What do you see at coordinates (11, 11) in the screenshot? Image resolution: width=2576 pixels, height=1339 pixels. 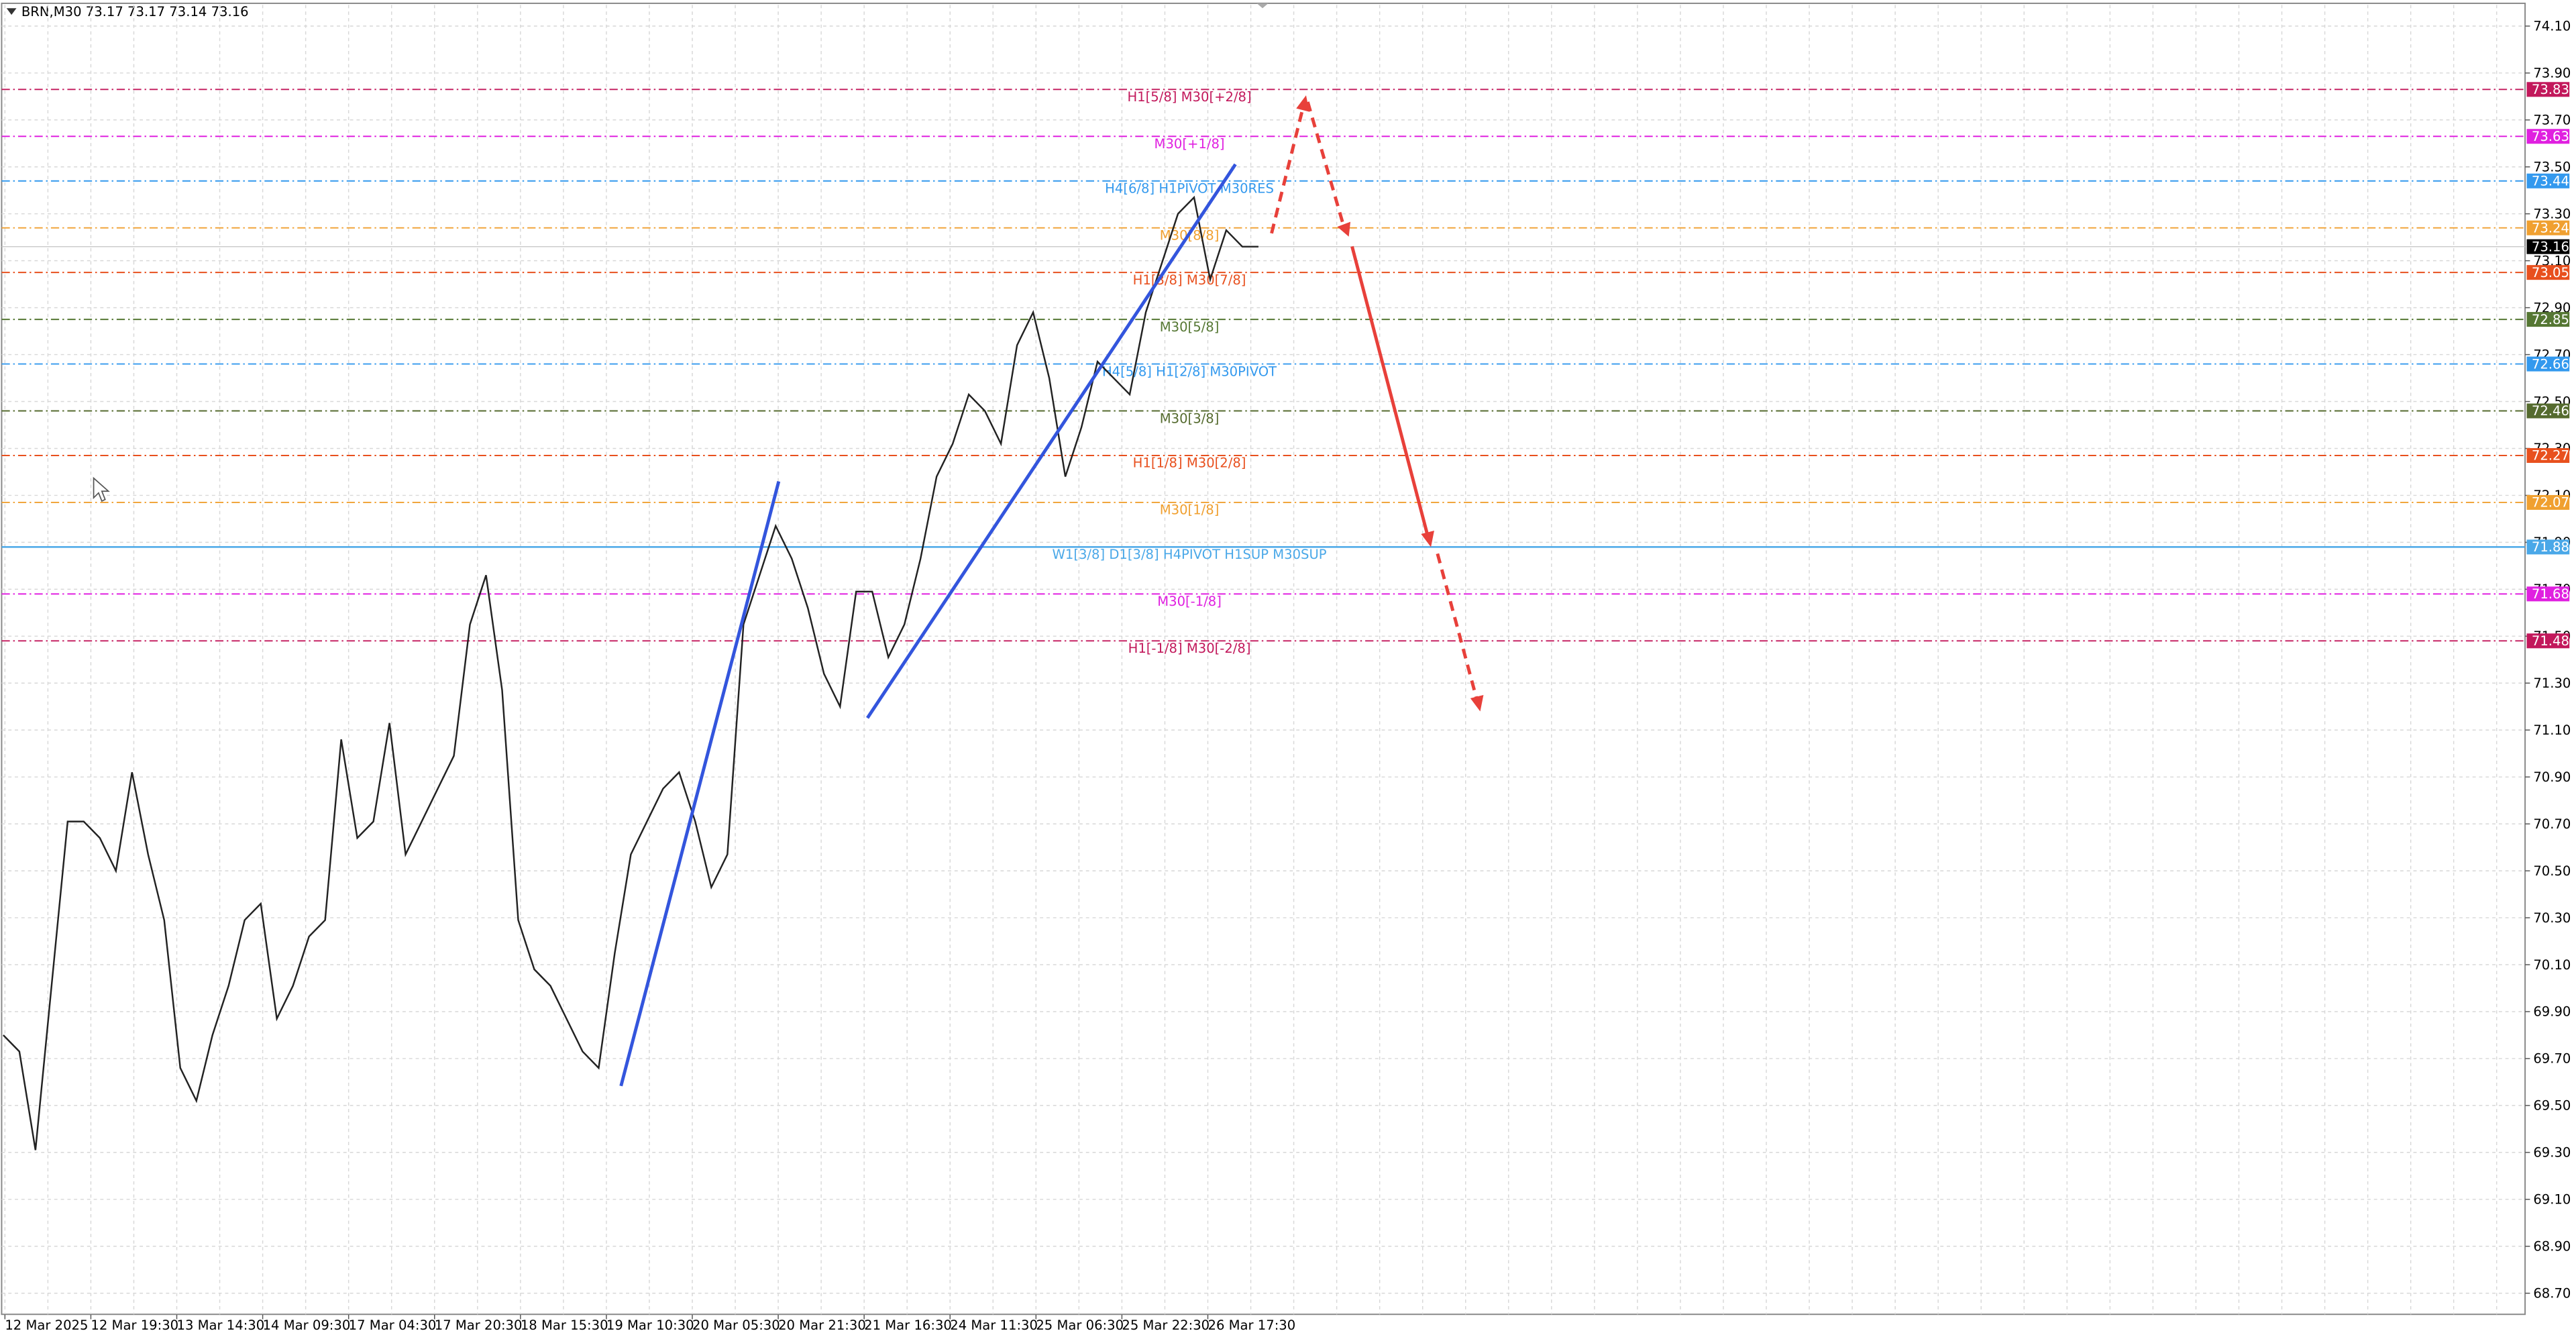 I see `menu-triangle` at bounding box center [11, 11].